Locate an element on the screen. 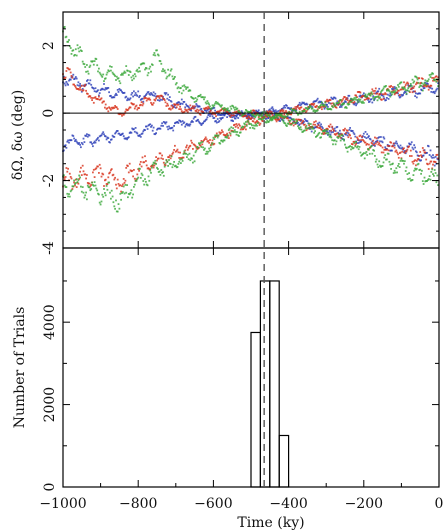  y-tick-label: -4 is located at coordinates (49, 248).